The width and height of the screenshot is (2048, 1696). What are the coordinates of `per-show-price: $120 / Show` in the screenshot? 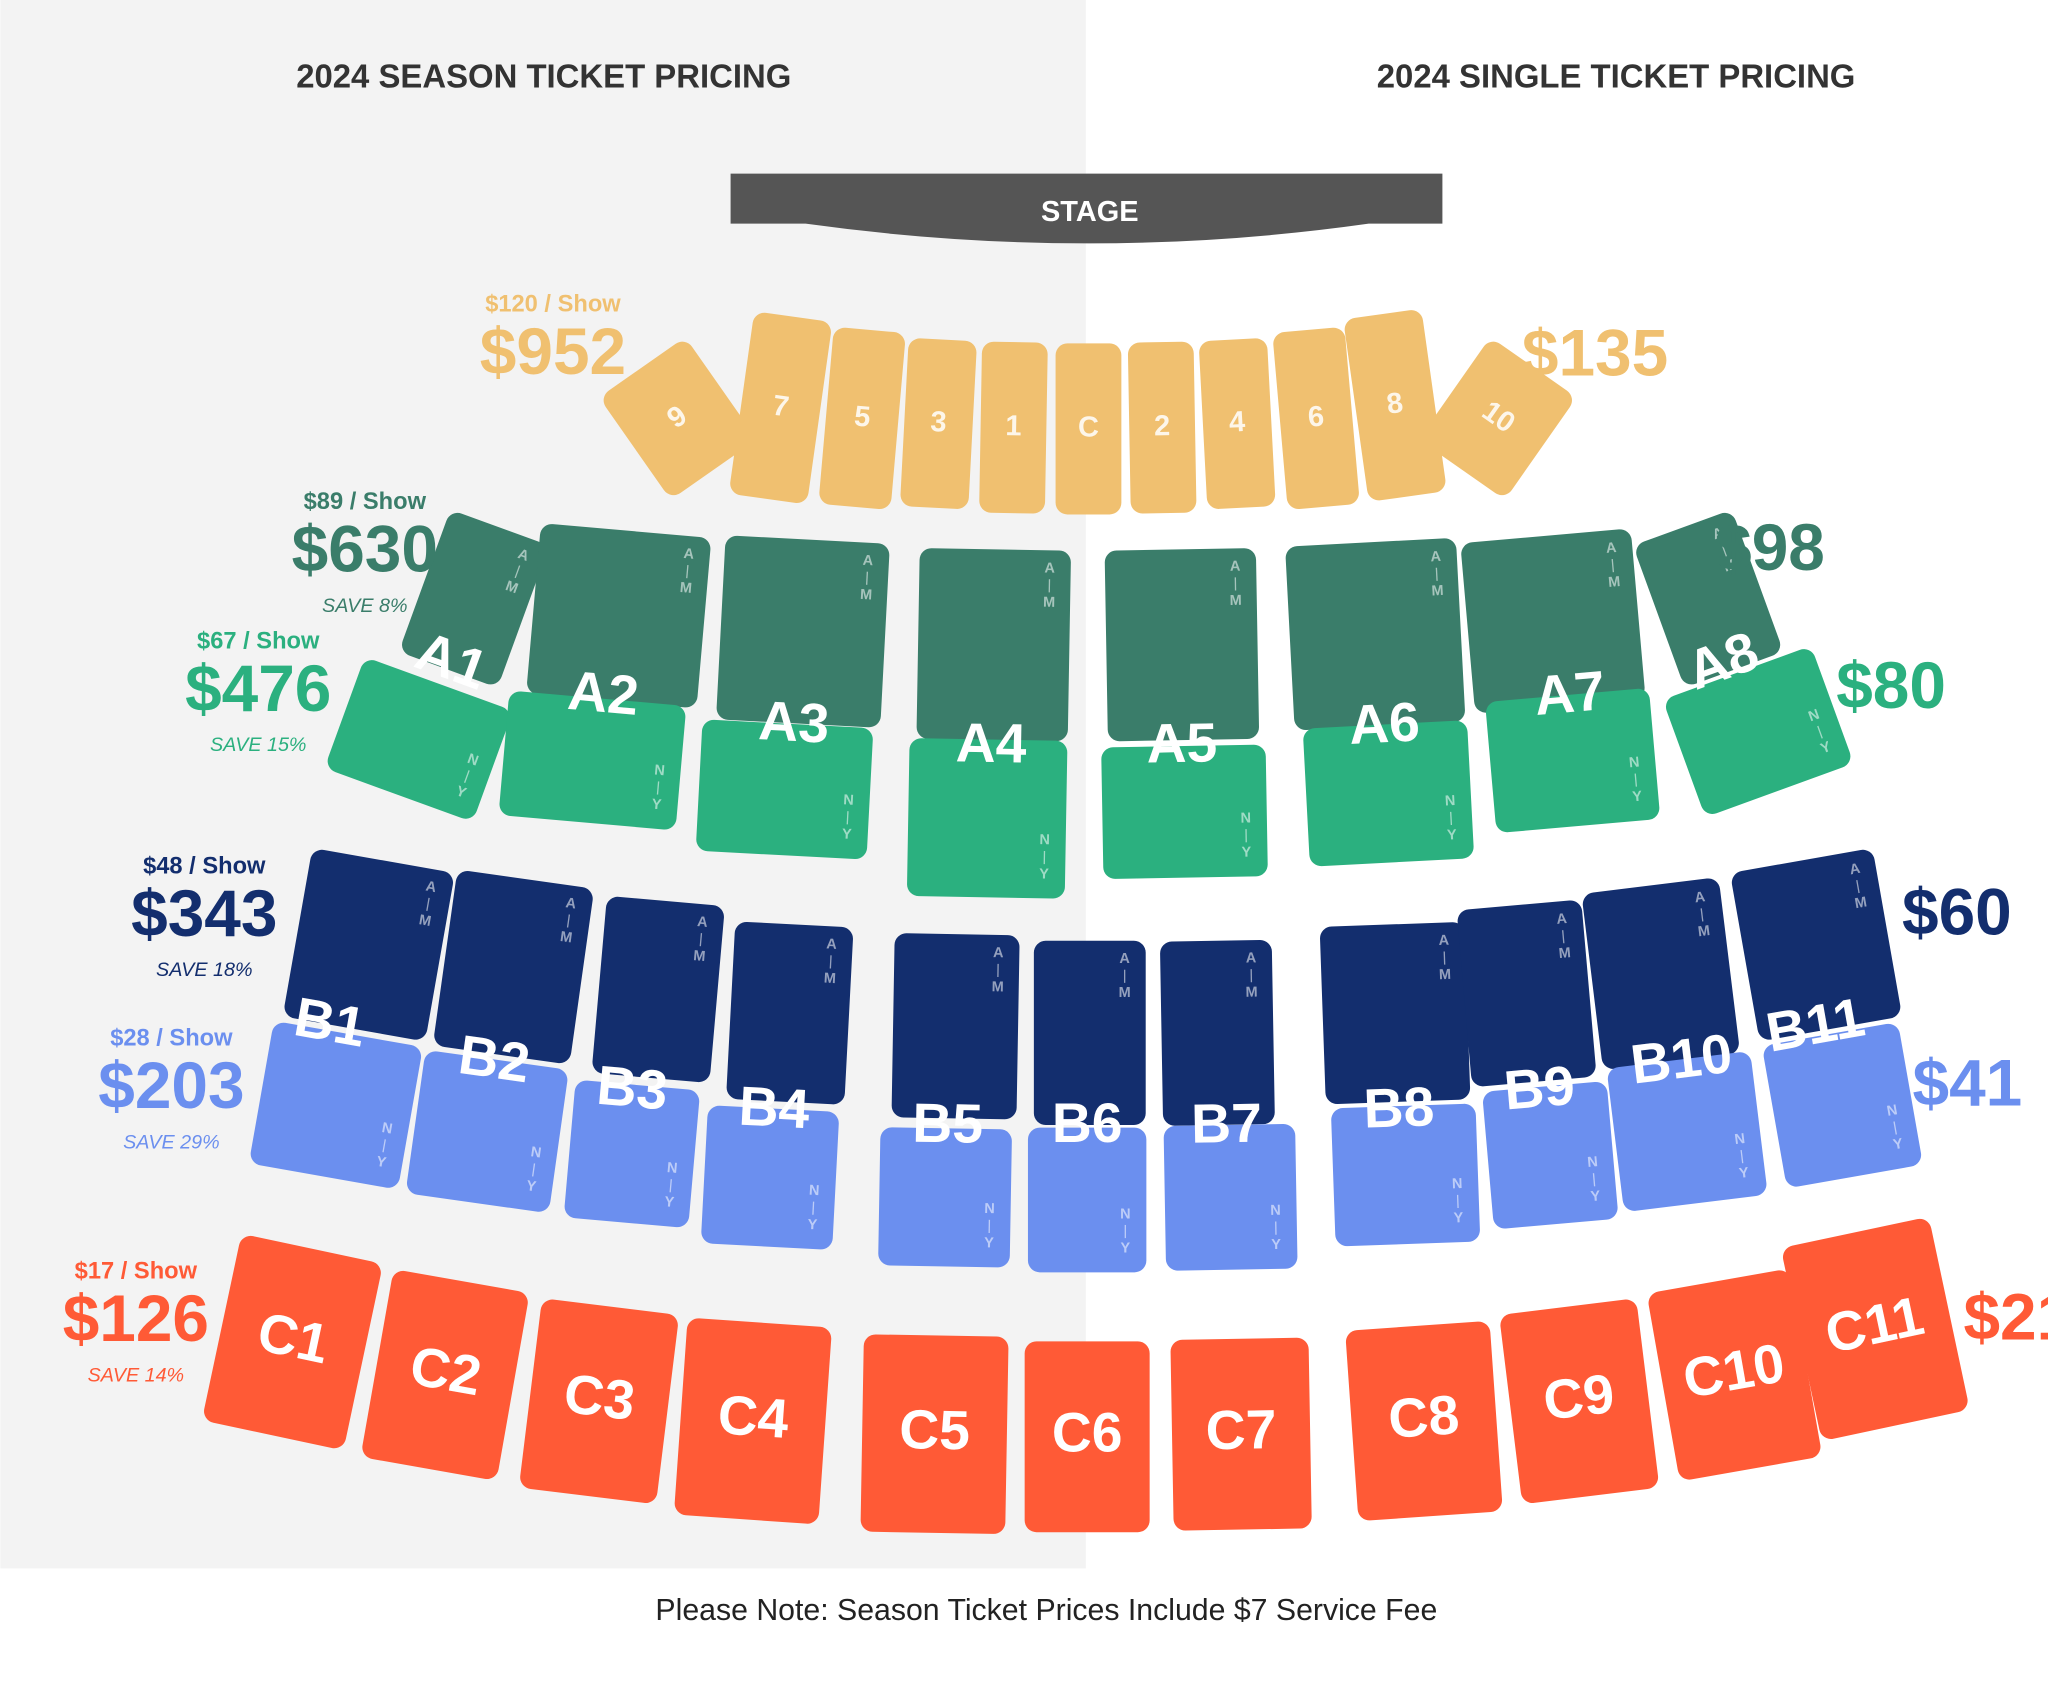 It's located at (553, 305).